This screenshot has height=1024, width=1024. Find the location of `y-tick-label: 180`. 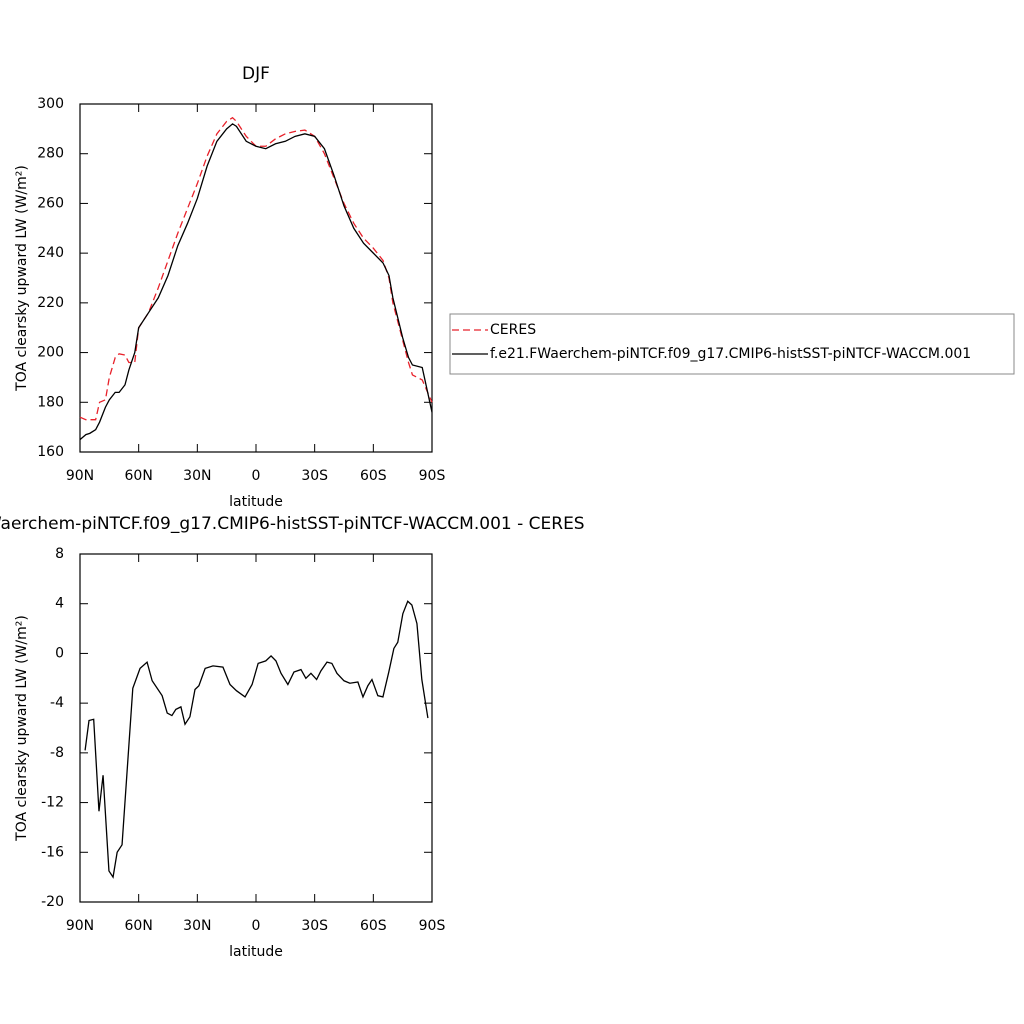

y-tick-label: 180 is located at coordinates (50, 402).